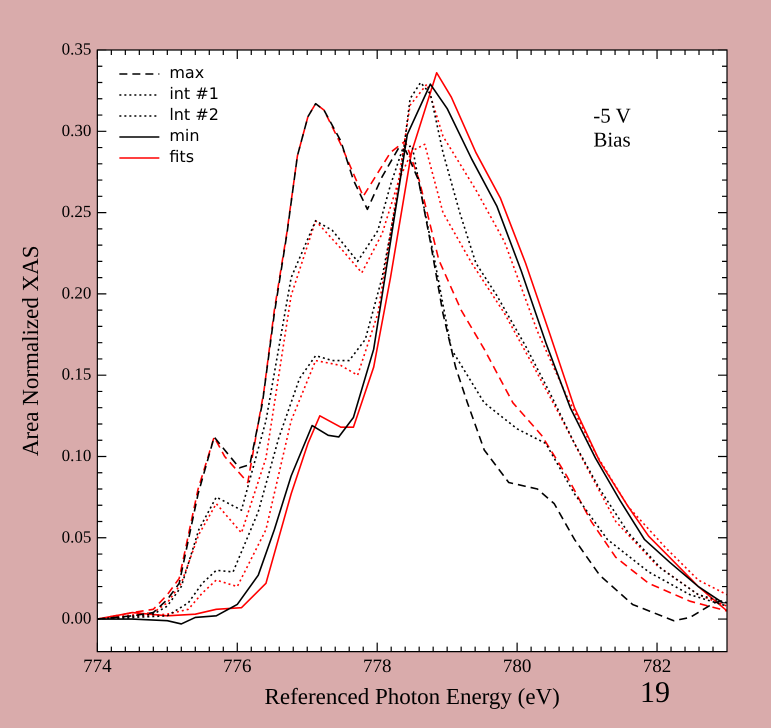 Image resolution: width=771 pixels, height=728 pixels. Describe the element at coordinates (194, 94) in the screenshot. I see `legend-label: int #1` at that location.